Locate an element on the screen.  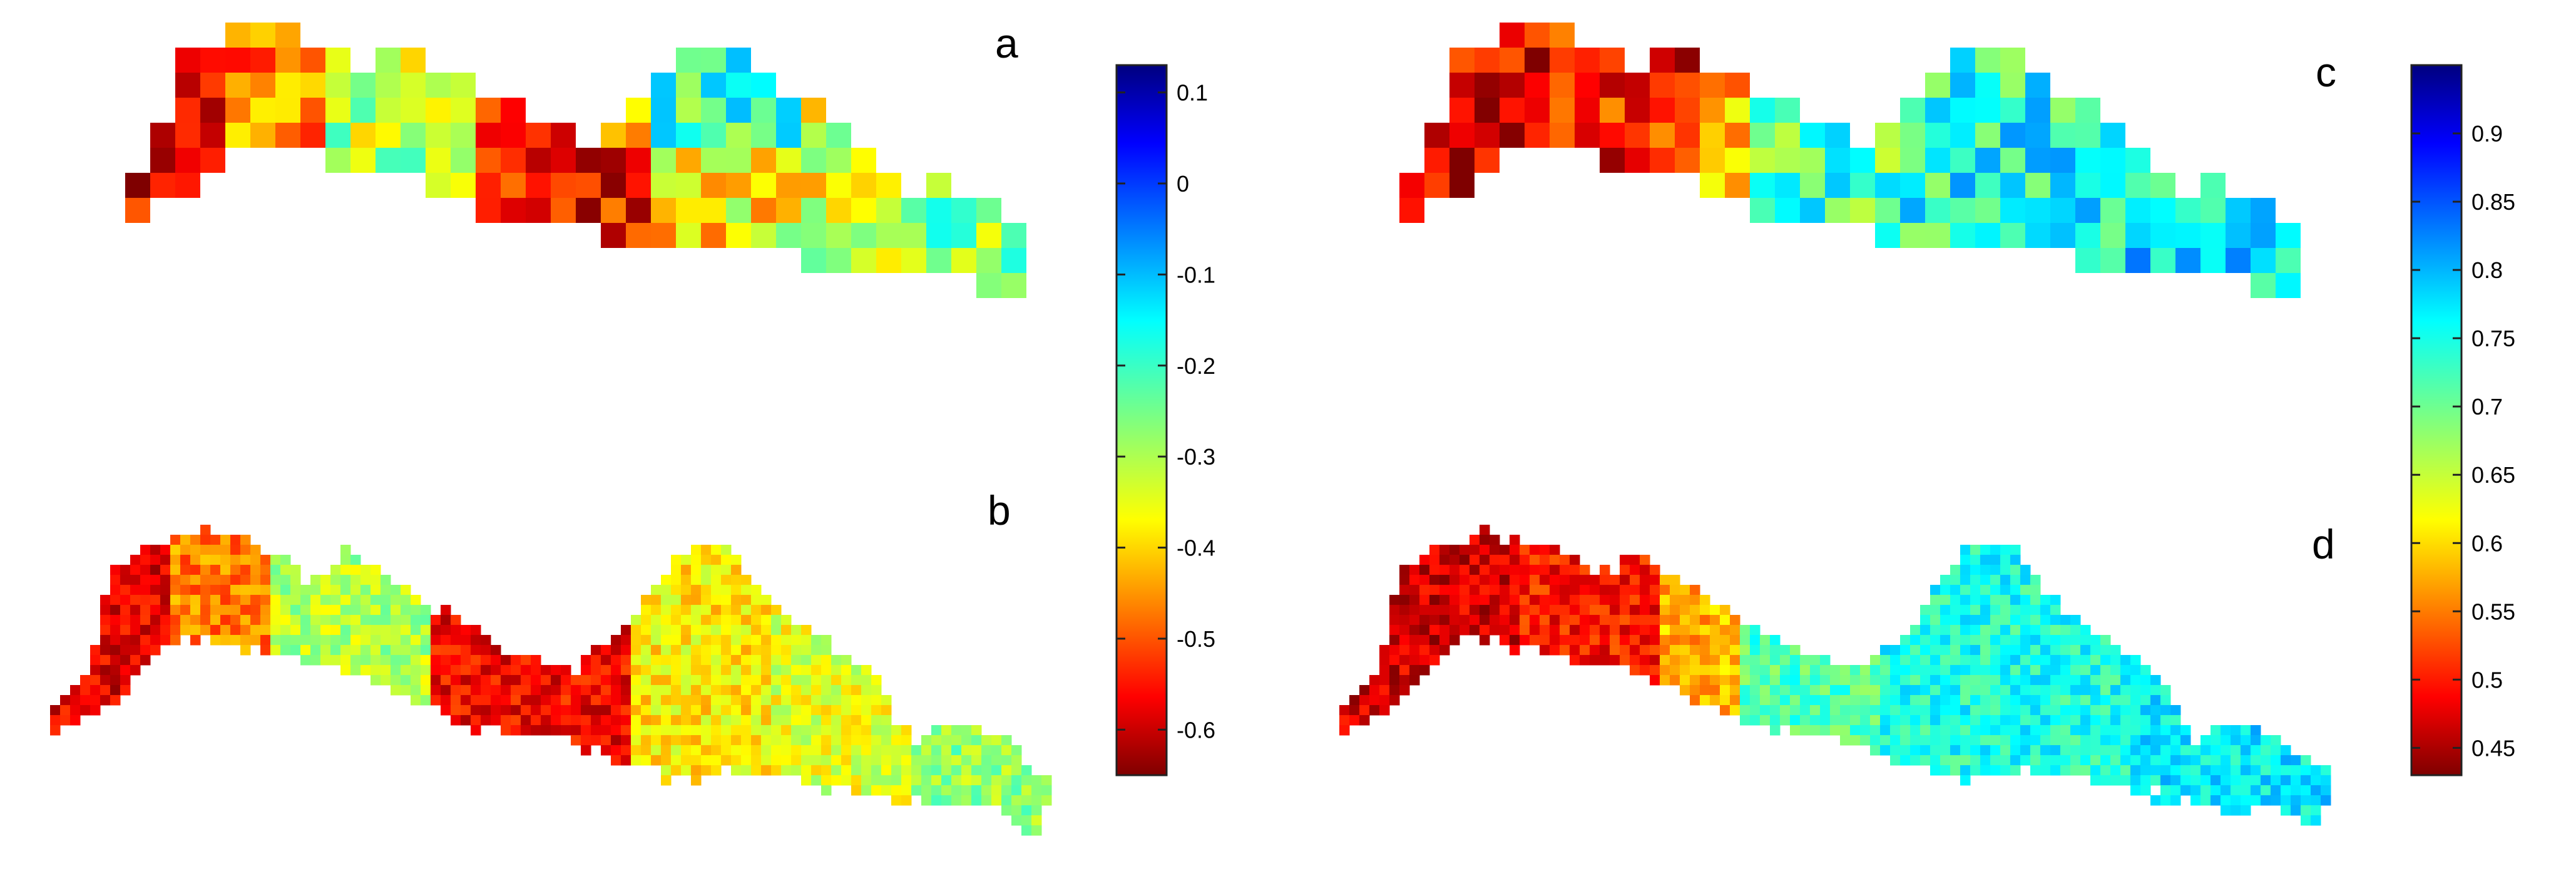
colorbar-tick-label: 0.9 is located at coordinates (2487, 134).